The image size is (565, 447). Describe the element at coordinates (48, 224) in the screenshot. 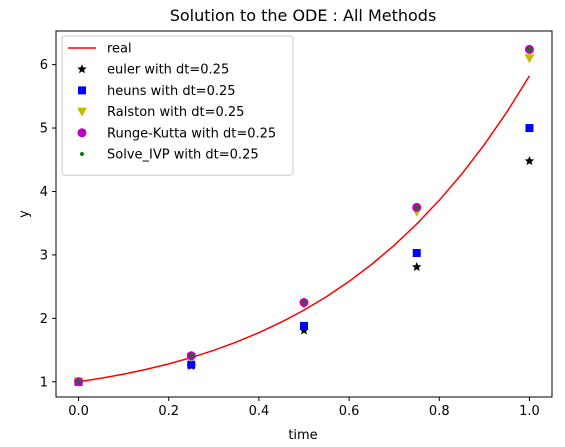

I see `y-axis: 1 2 3 4 5 6` at that location.